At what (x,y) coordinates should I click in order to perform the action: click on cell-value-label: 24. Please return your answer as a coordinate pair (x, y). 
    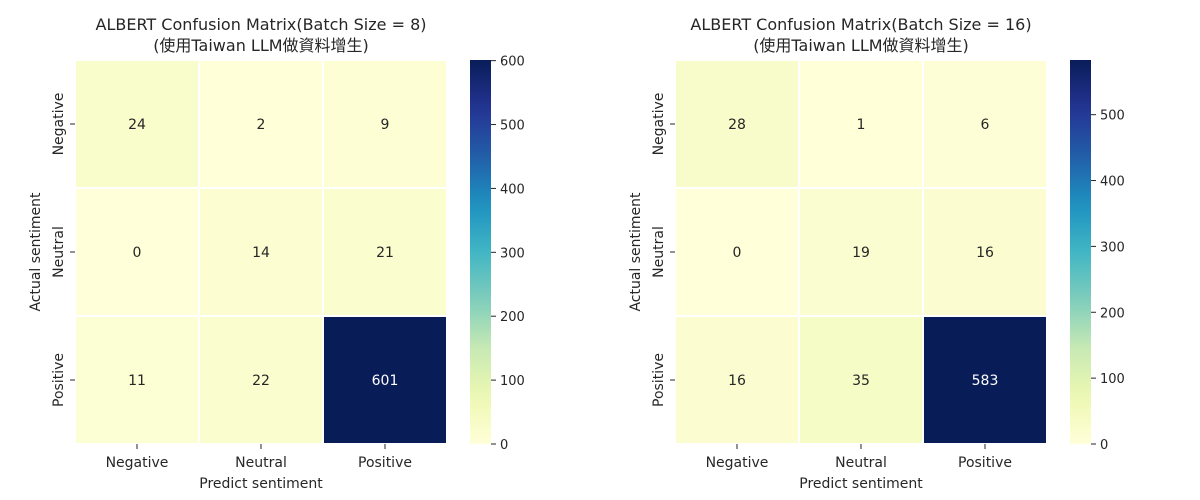
    Looking at the image, I should click on (137, 125).